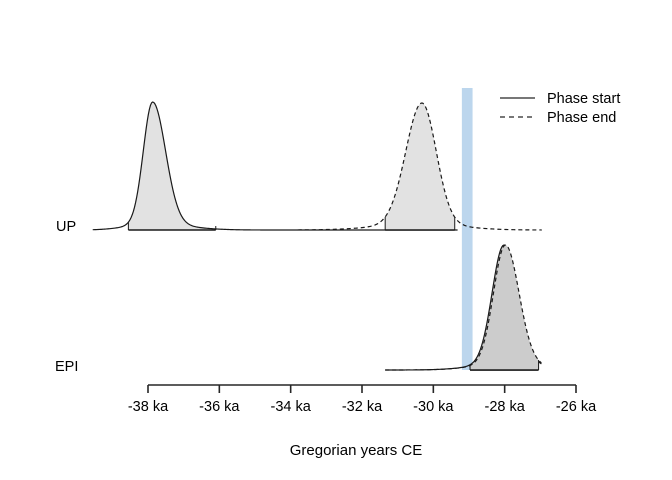 This screenshot has width=672, height=480. Describe the element at coordinates (581, 118) in the screenshot. I see `legend-label-phase-end: Phase end` at that location.